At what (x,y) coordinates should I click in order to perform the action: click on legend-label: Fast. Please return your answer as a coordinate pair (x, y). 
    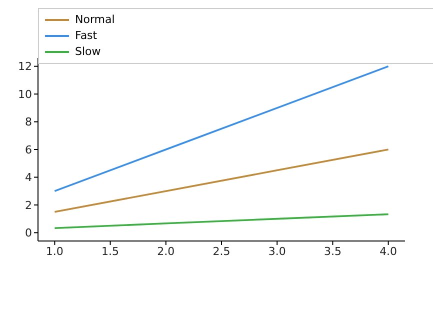
    Looking at the image, I should click on (86, 36).